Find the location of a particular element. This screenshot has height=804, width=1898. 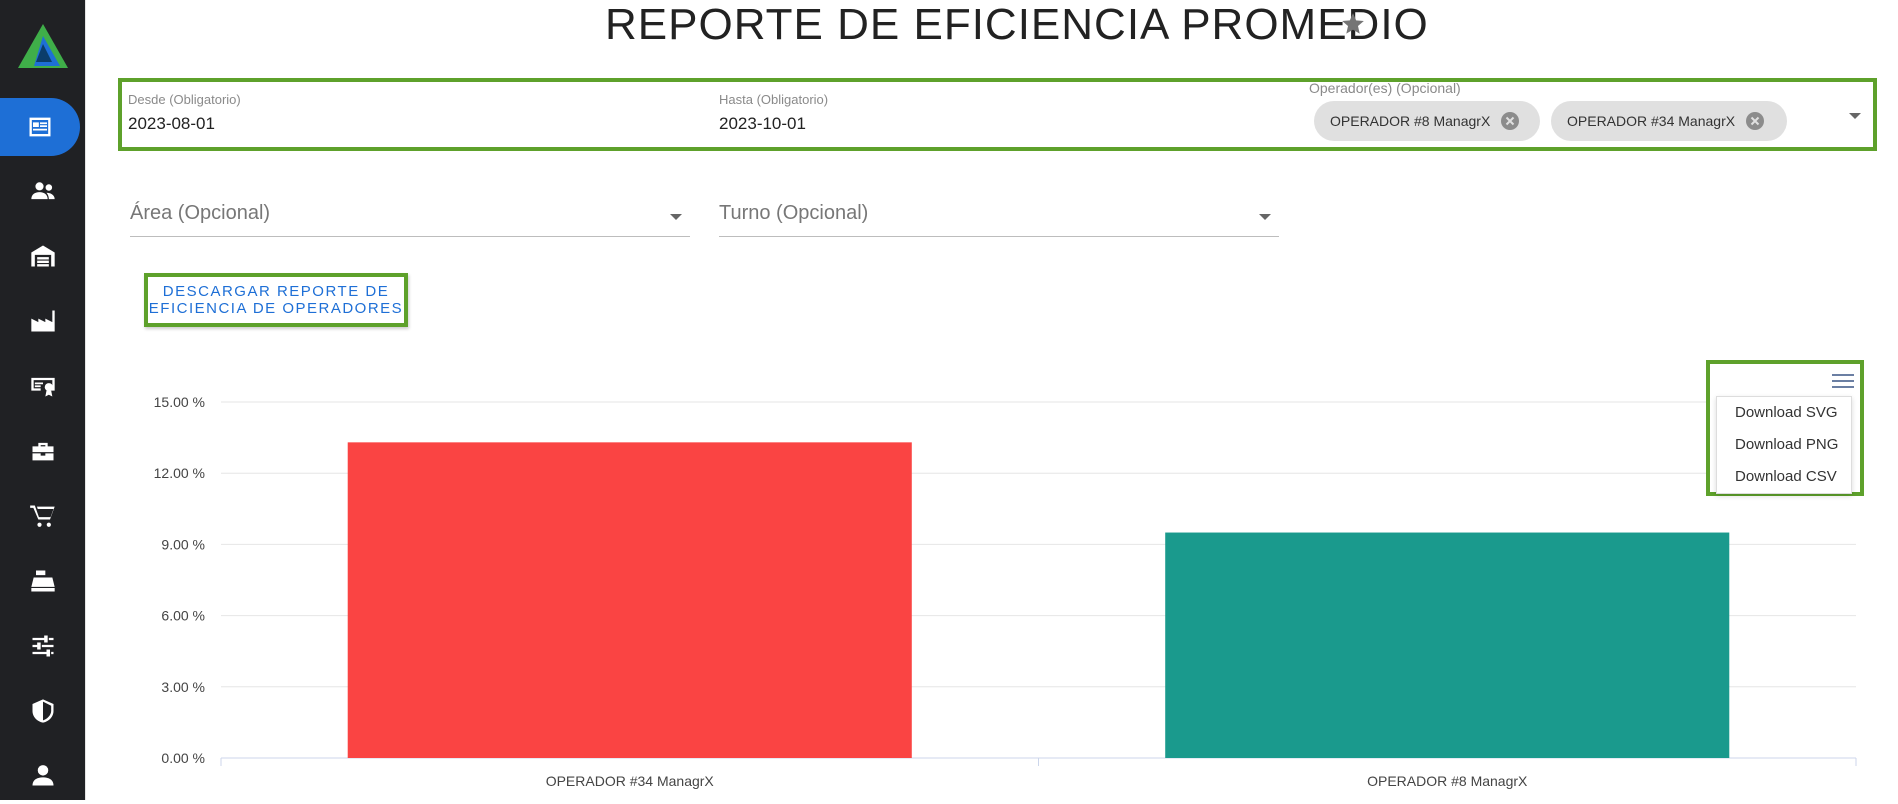

user-icon is located at coordinates (42, 775).